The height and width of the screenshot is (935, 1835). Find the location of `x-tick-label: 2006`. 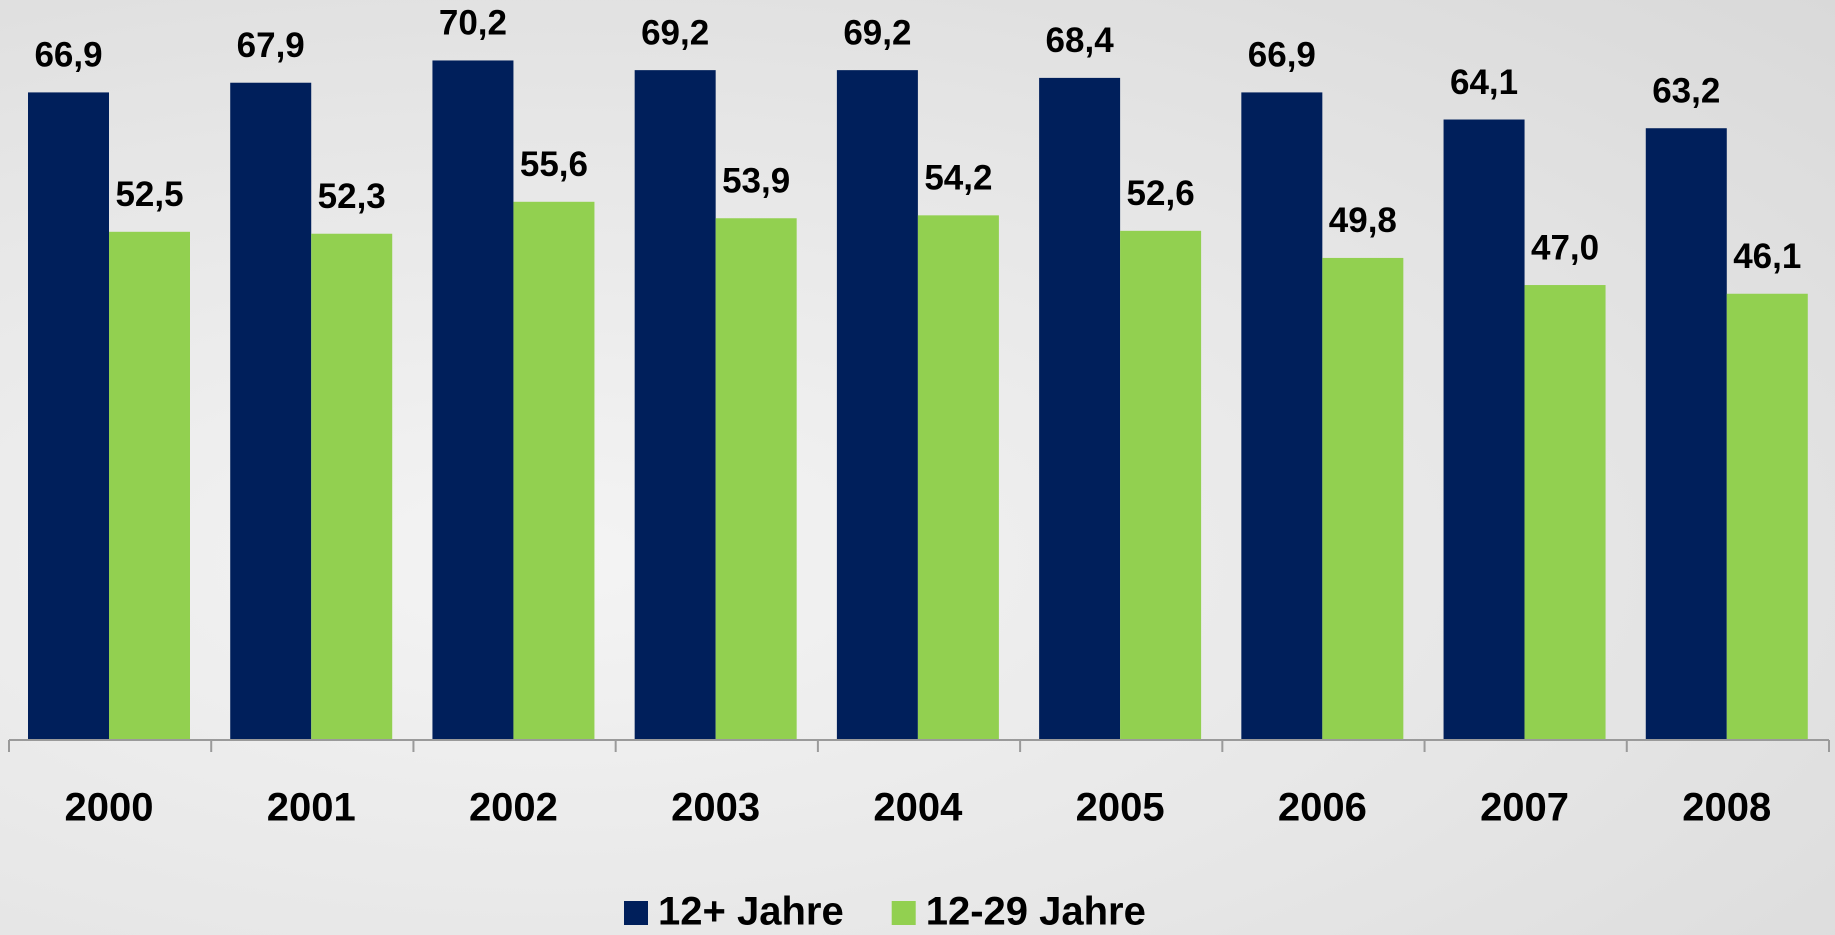

x-tick-label: 2006 is located at coordinates (1322, 808).